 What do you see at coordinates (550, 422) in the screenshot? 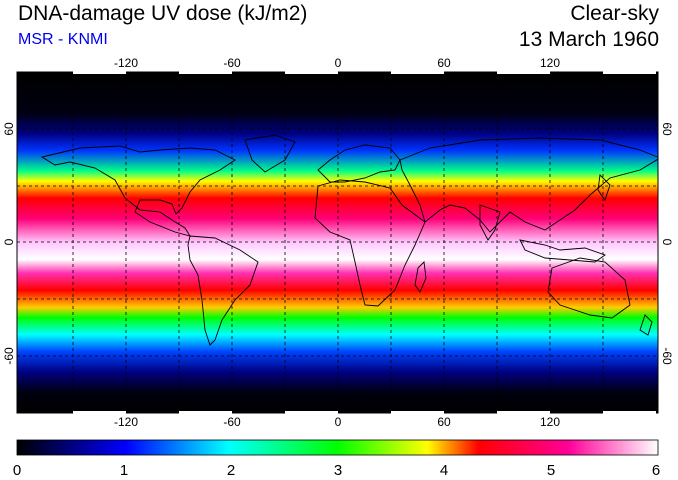
I see `lon-label-bottom: 120` at bounding box center [550, 422].